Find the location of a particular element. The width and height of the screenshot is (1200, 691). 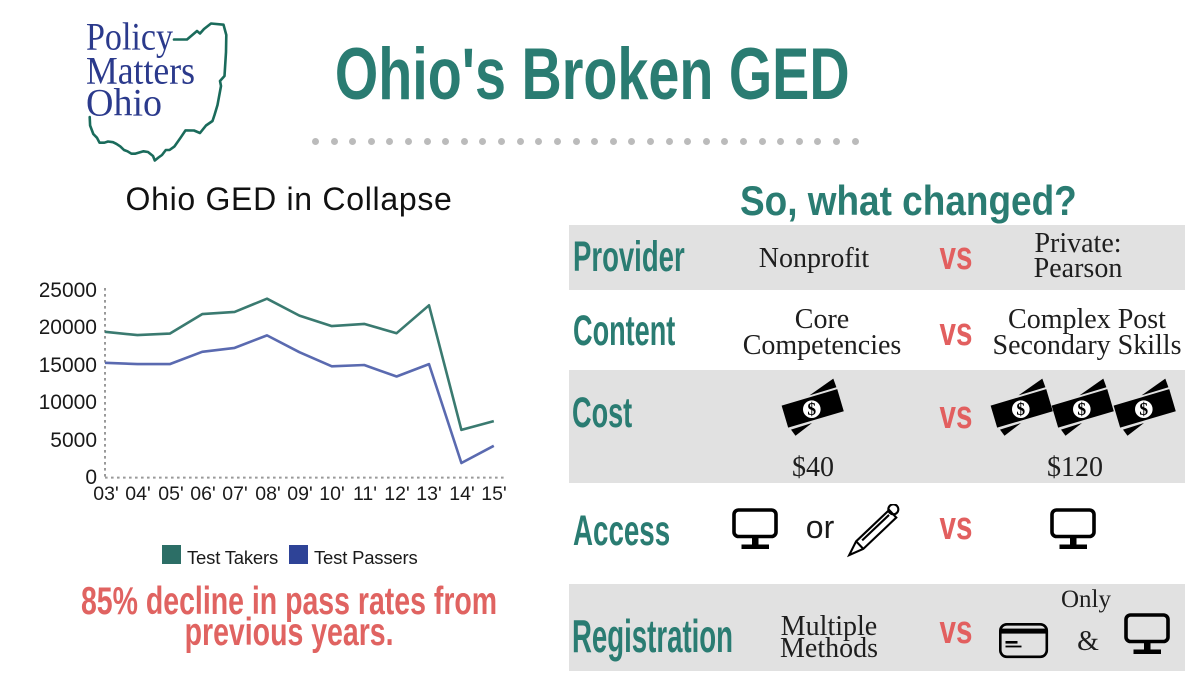

svg-text: 09' is located at coordinates (299, 494).